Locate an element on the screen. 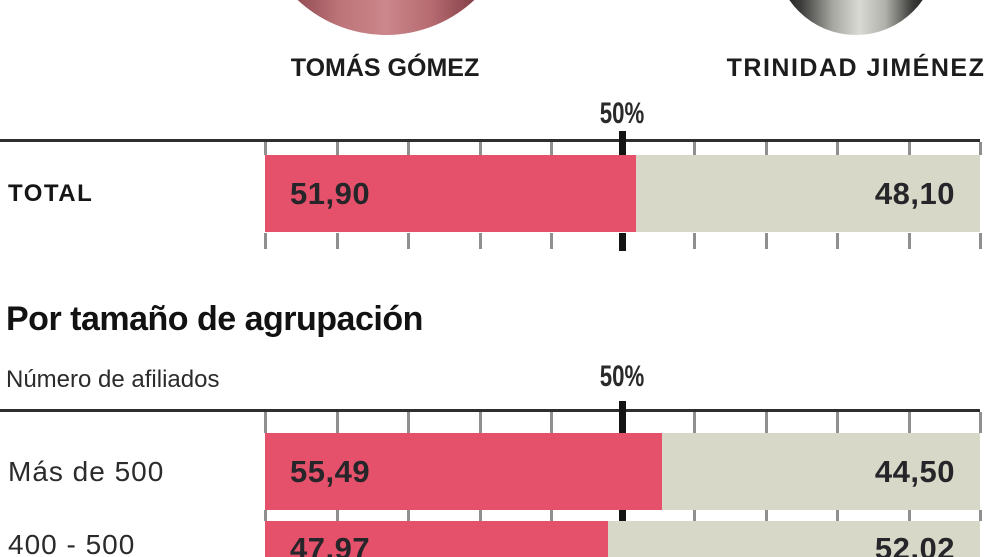 Image resolution: width=990 pixels, height=557 pixels. bar-value-right: 48,10 is located at coordinates (914, 193).